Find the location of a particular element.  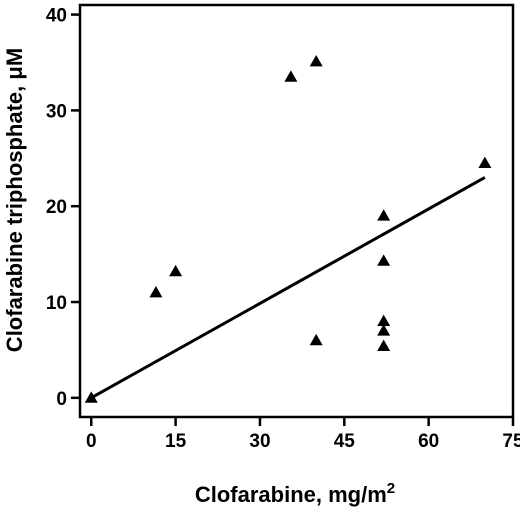

x-tick-label: 30 is located at coordinates (259, 441).